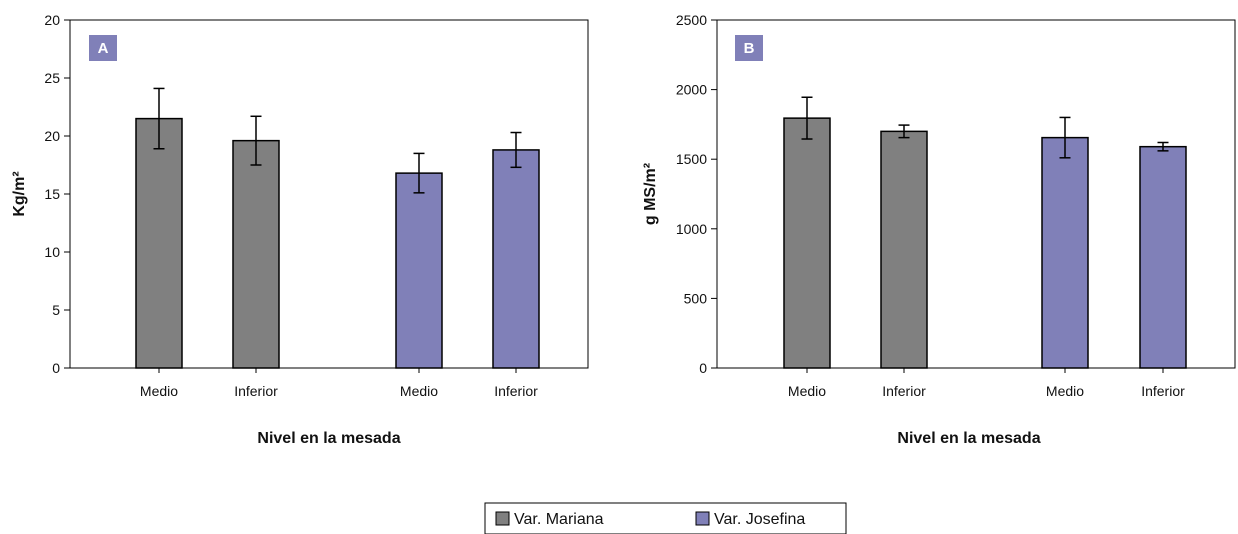 Image resolution: width=1238 pixels, height=534 pixels. What do you see at coordinates (691, 20) in the screenshot?
I see `y-tick-label: 2500` at bounding box center [691, 20].